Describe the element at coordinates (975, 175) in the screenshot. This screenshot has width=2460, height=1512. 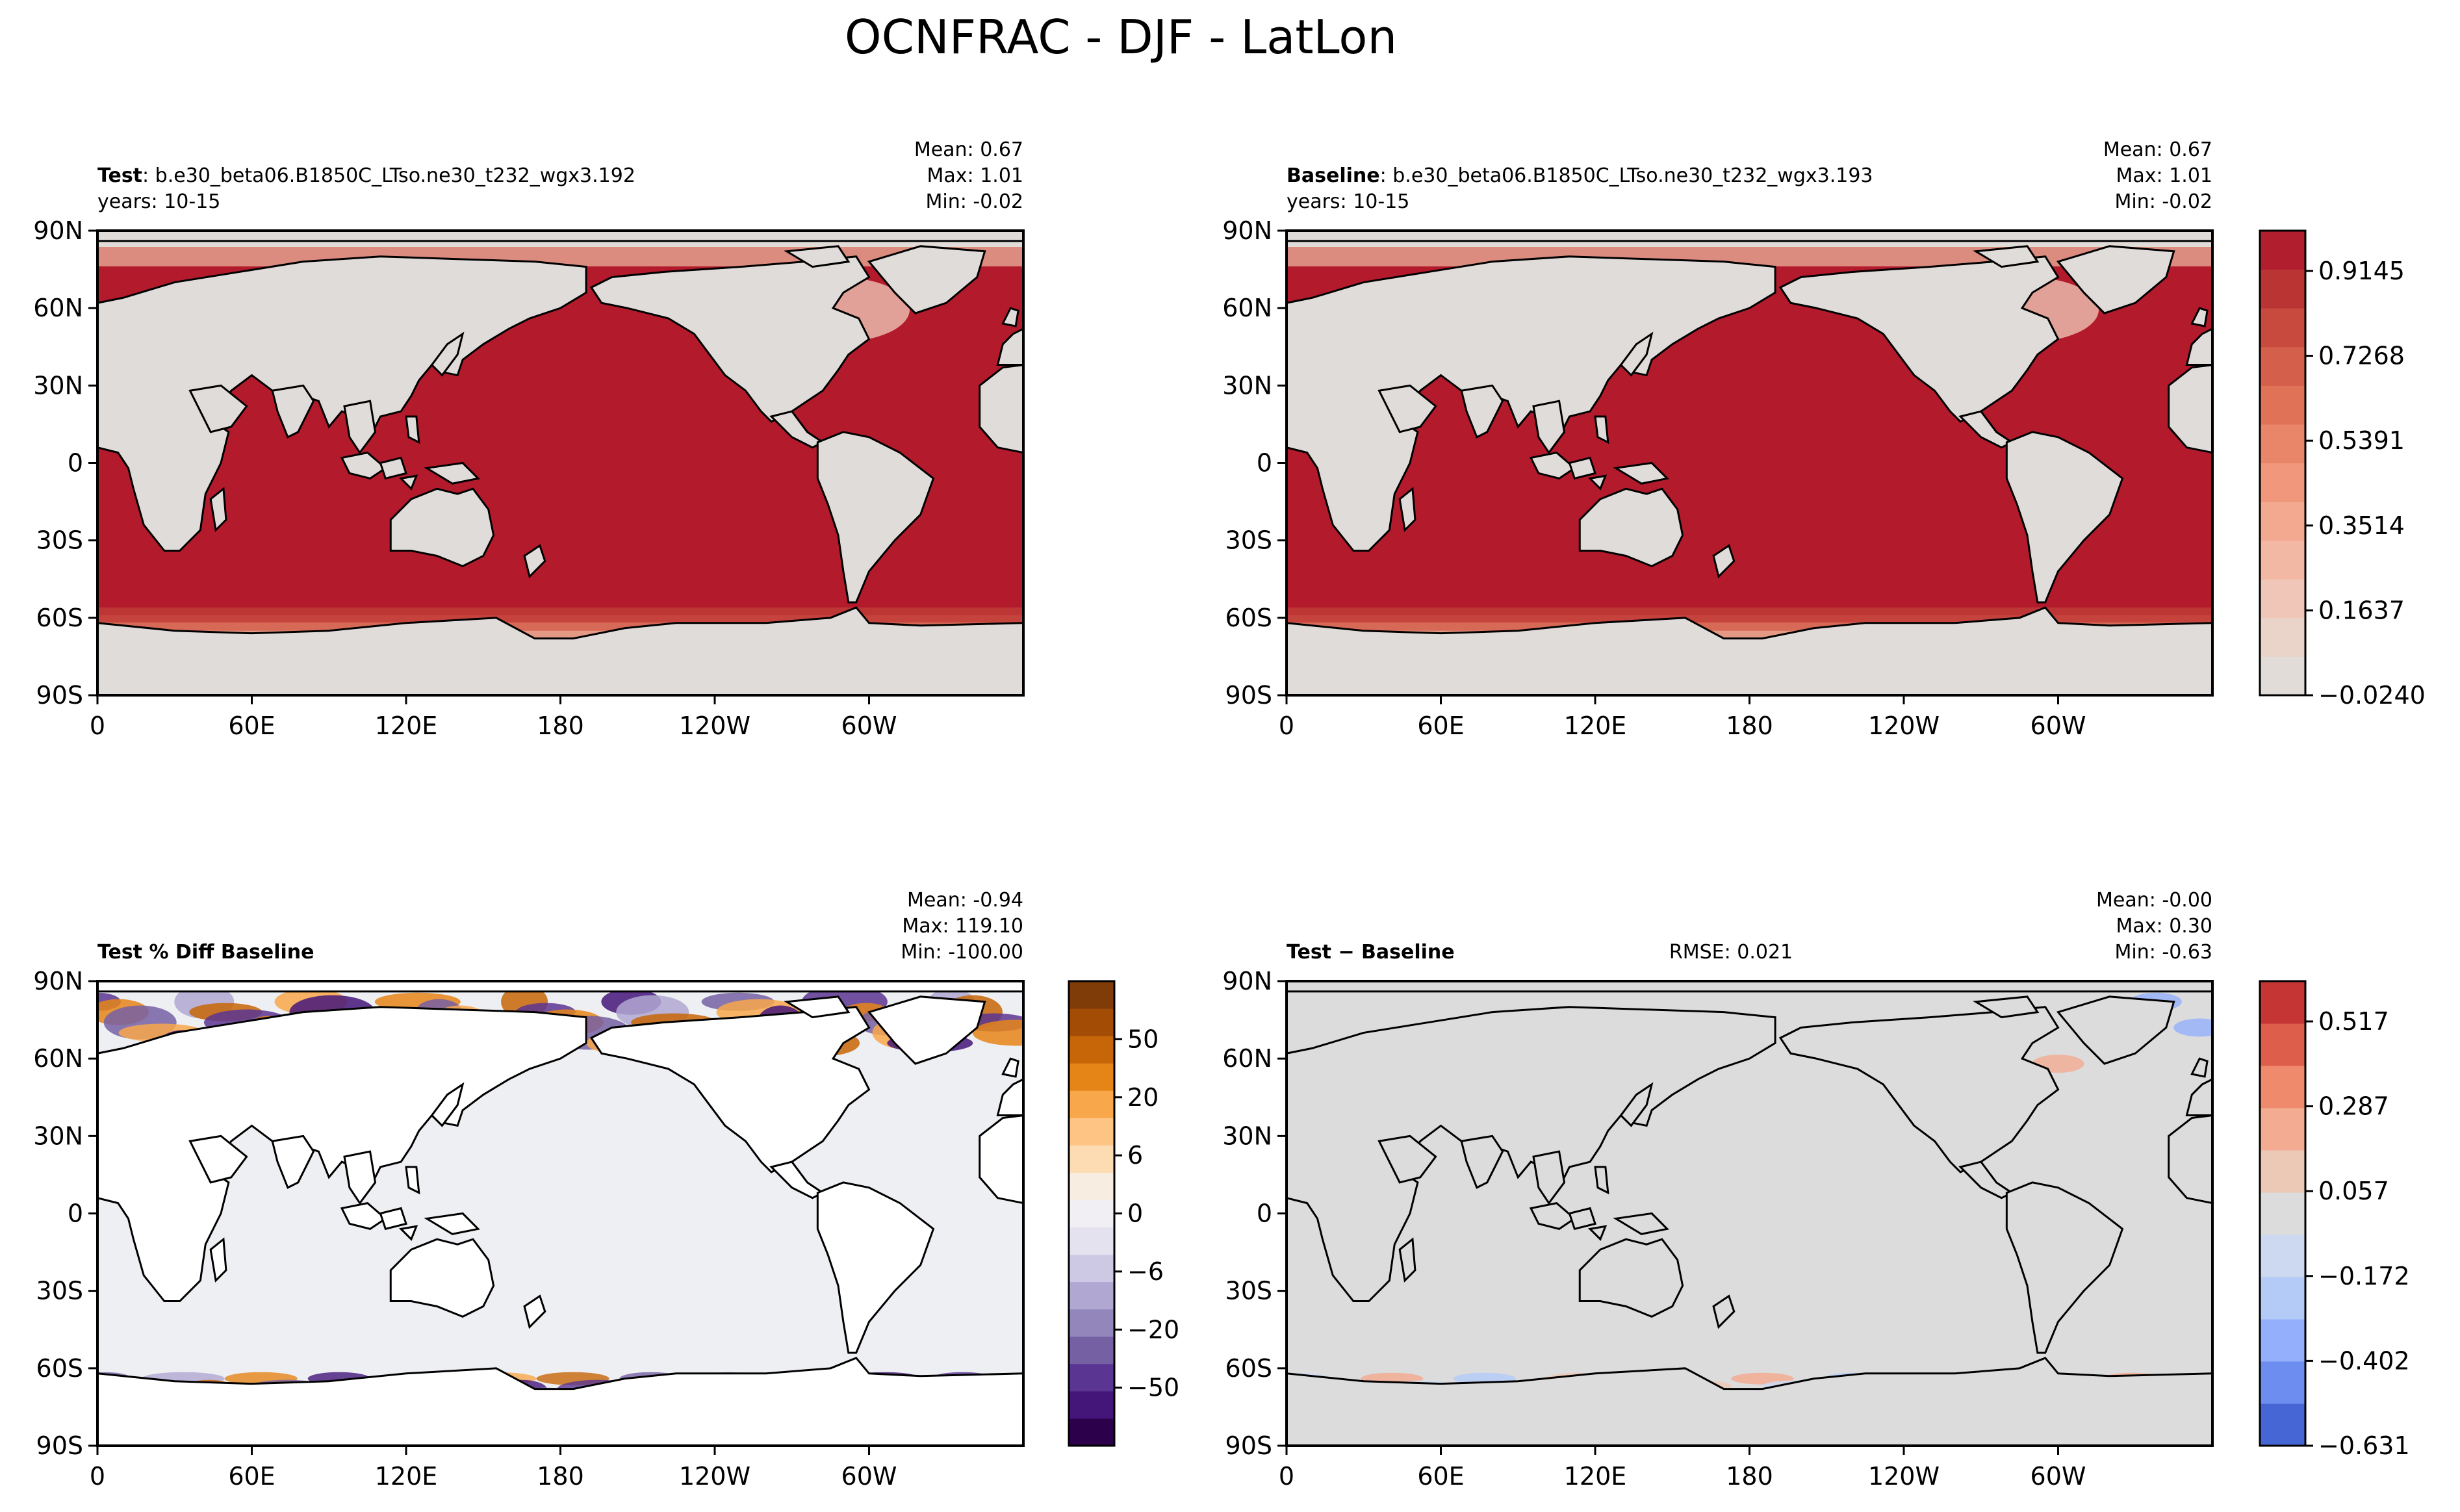
I see `panel-stat: Max: 1.01` at that location.